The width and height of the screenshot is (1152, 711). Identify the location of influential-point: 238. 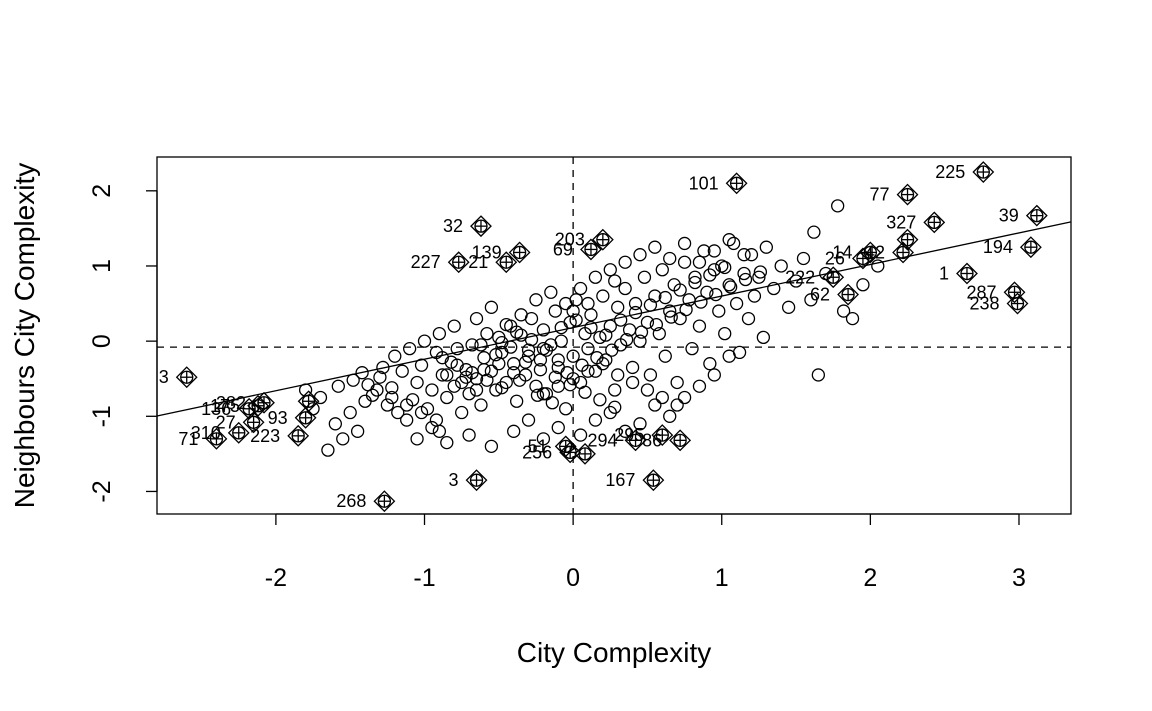
(999, 303).